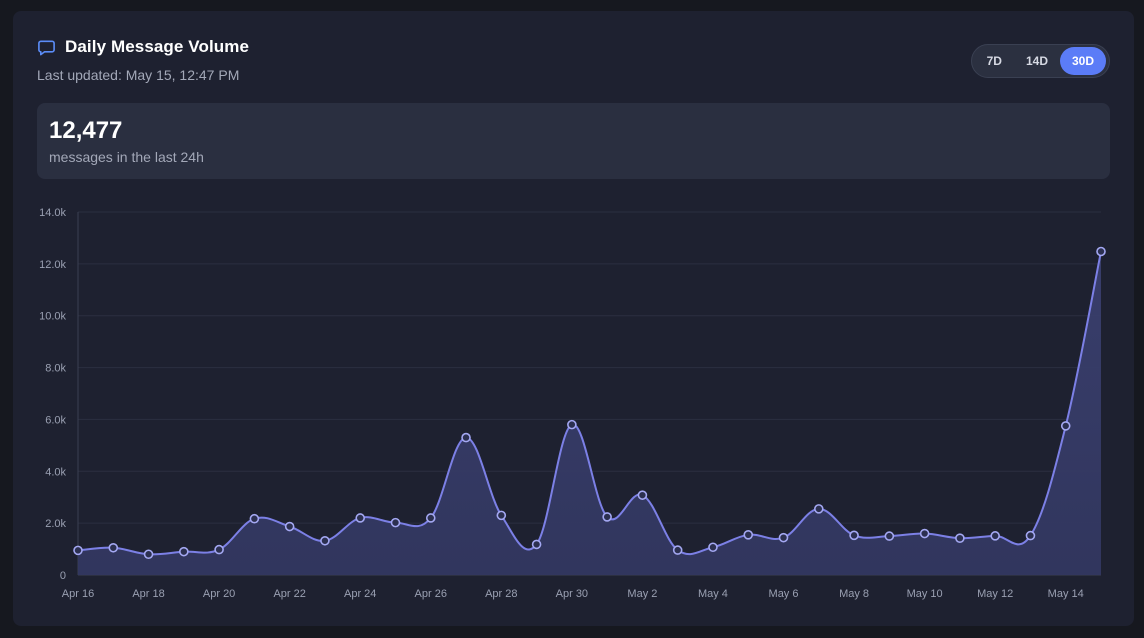 The image size is (1144, 638). What do you see at coordinates (1082, 61) in the screenshot?
I see `range-30d-button: 30D` at bounding box center [1082, 61].